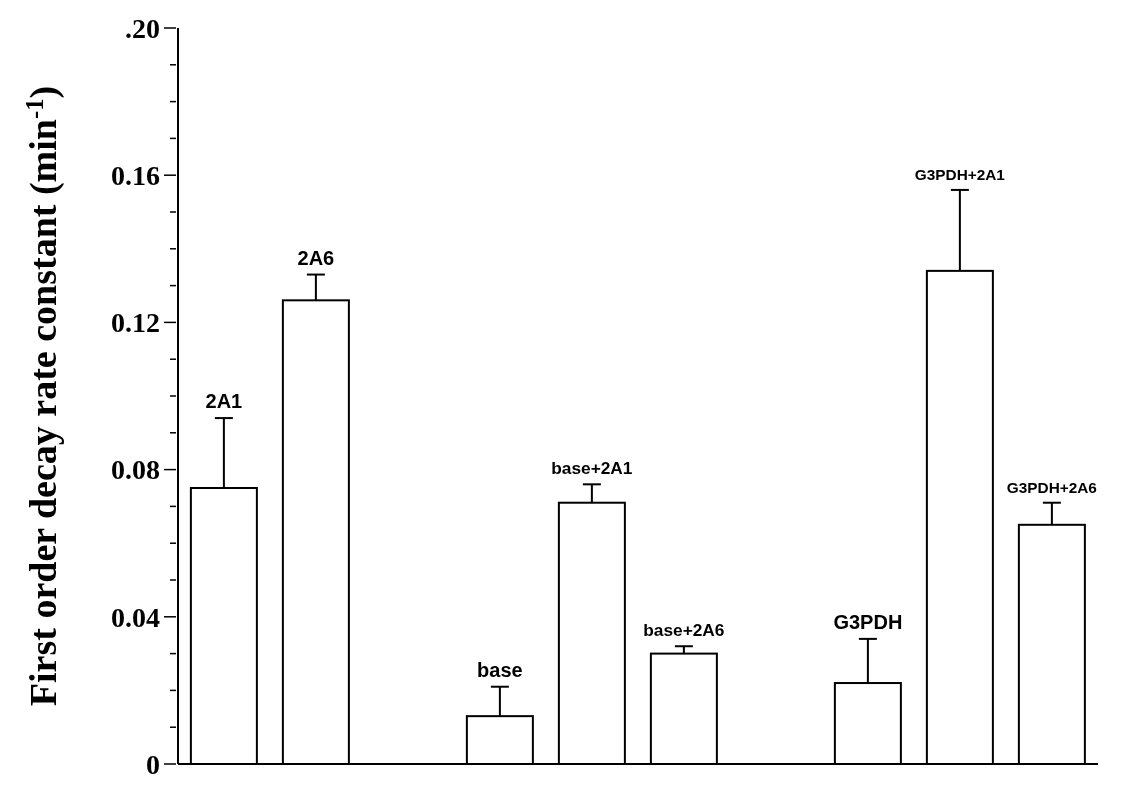 Image resolution: width=1140 pixels, height=793 pixels. I want to click on y-tick-label: 0.12, so click(135, 323).